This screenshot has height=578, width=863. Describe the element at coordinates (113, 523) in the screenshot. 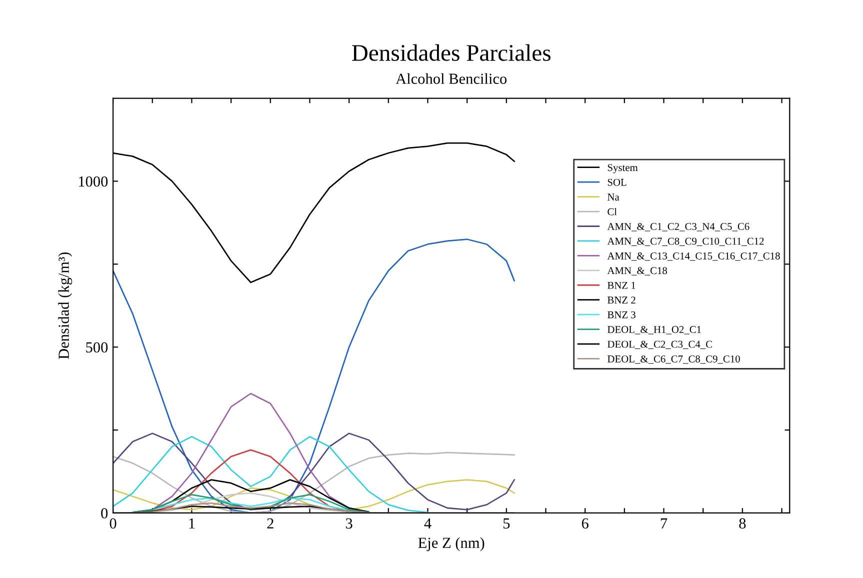

I see `x-tick-label: 0` at that location.